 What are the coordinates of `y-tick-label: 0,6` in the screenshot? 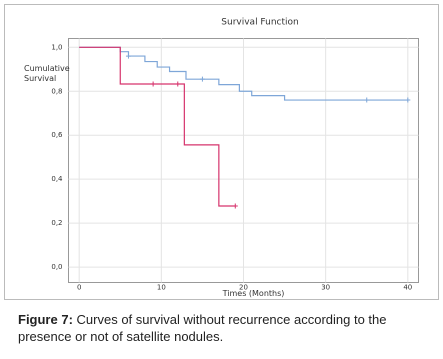 It's located at (57, 135).